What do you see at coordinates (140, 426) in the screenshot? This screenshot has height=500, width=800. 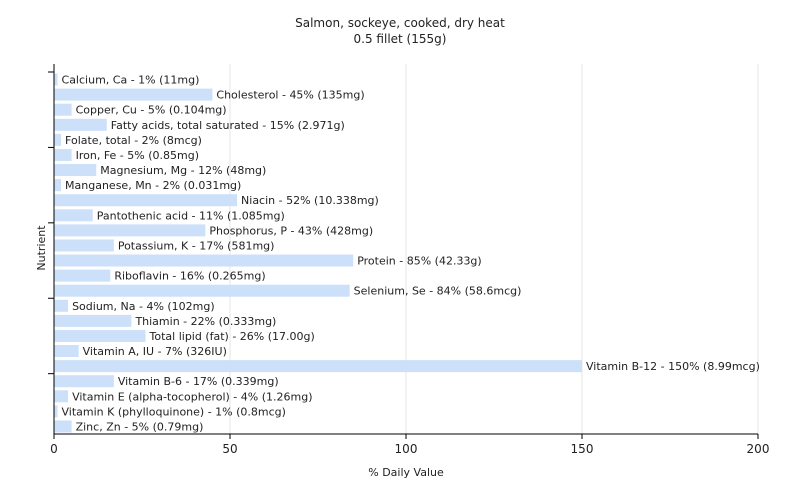 I see `bar-label: Zinc, Zn - 5% (0.79mg)` at bounding box center [140, 426].